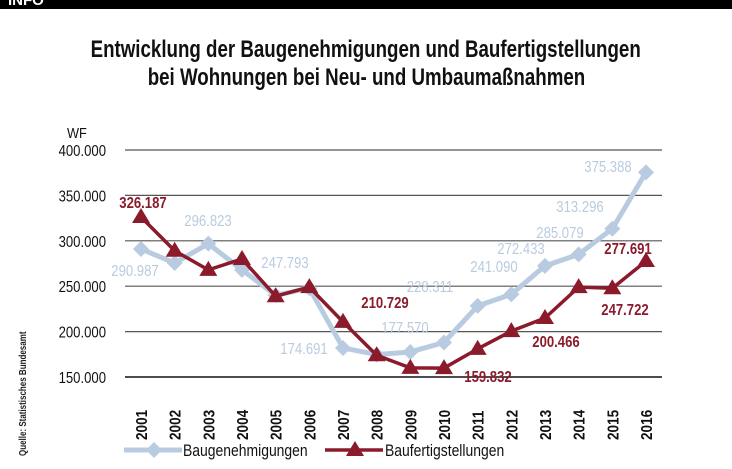 The height and width of the screenshot is (469, 732). What do you see at coordinates (520, 249) in the screenshot?
I see `data-label: 272.433` at bounding box center [520, 249].